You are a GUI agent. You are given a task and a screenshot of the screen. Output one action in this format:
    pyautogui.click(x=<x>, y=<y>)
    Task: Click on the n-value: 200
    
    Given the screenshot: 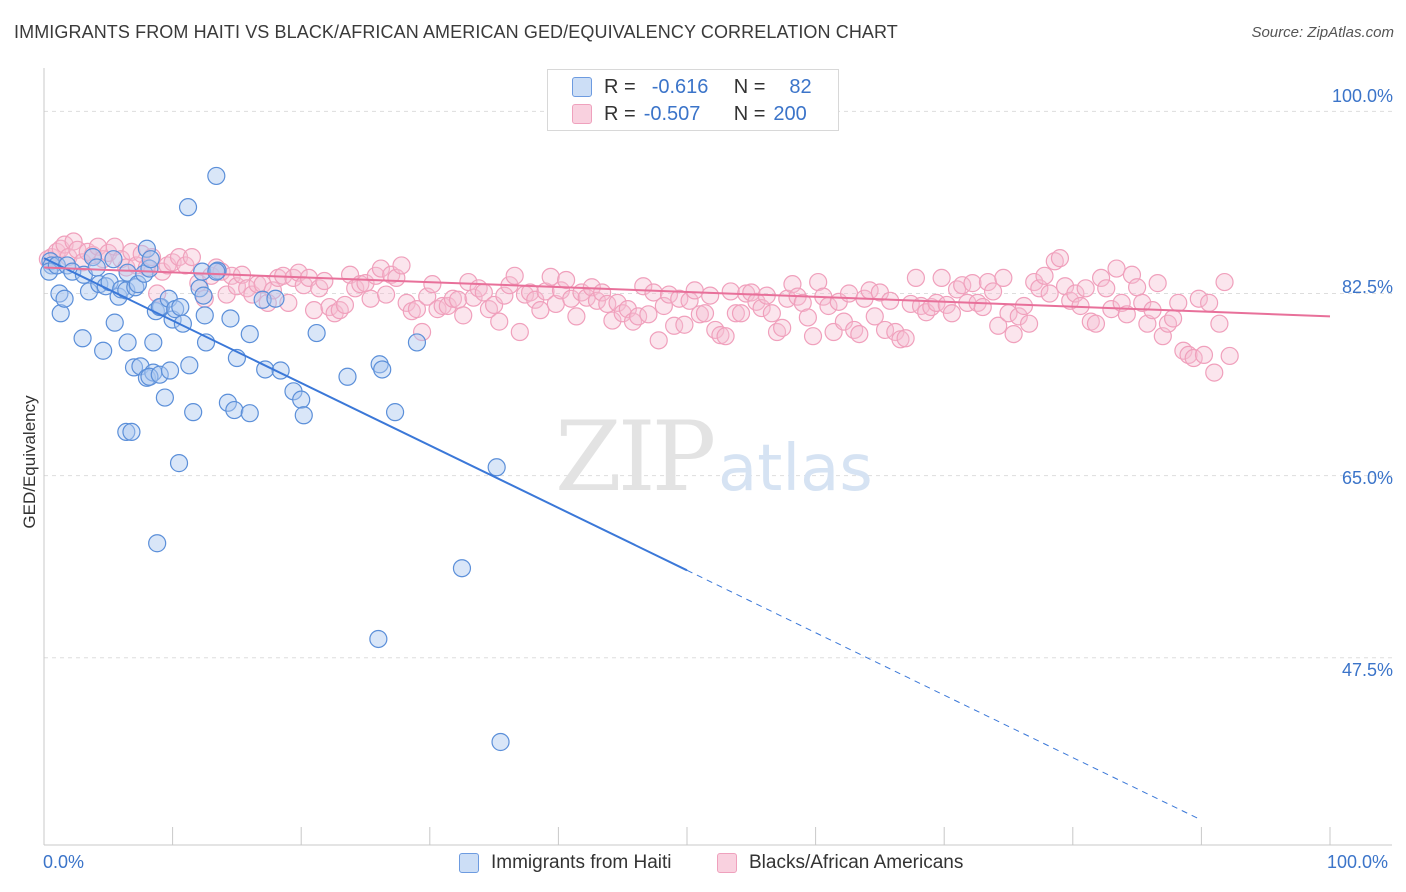 What is the action you would take?
    pyautogui.click(x=790, y=113)
    